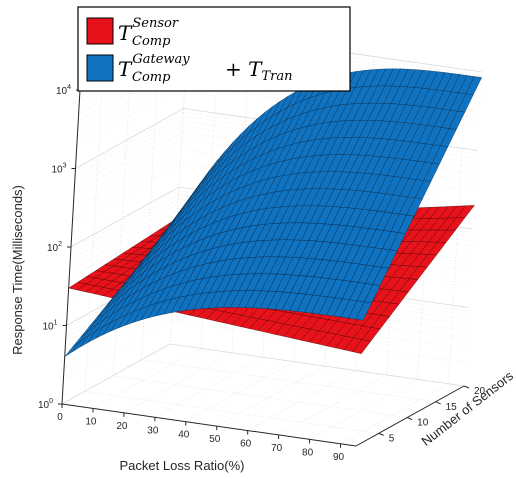 This screenshot has width=516, height=479. I want to click on x-axis-line, so click(209, 425).